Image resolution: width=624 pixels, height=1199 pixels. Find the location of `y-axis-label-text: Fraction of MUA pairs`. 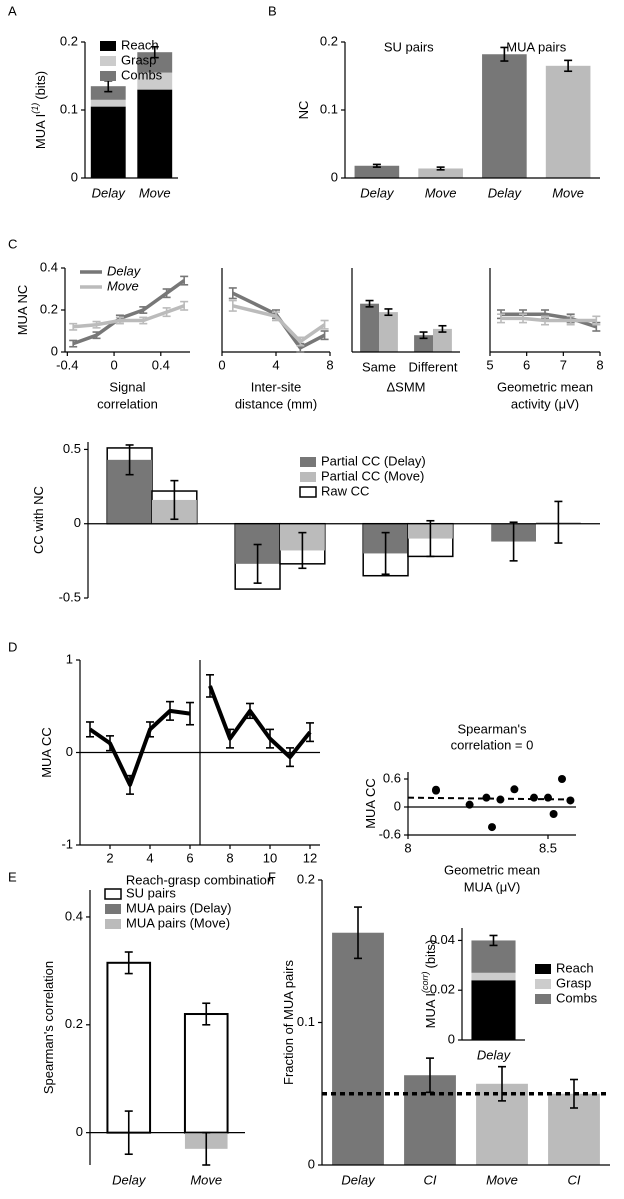

y-axis-label-text: Fraction of MUA pairs is located at coordinates (288, 1022).